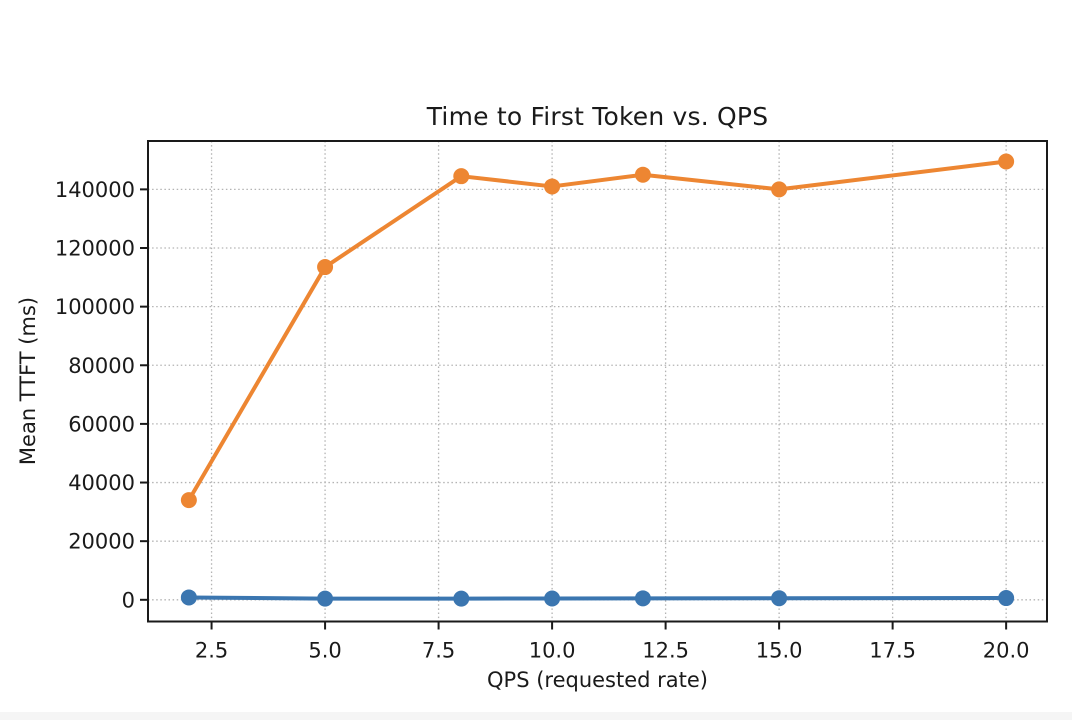 This screenshot has height=720, width=1072. What do you see at coordinates (438, 651) in the screenshot?
I see `x-tick-label: 7.5` at bounding box center [438, 651].